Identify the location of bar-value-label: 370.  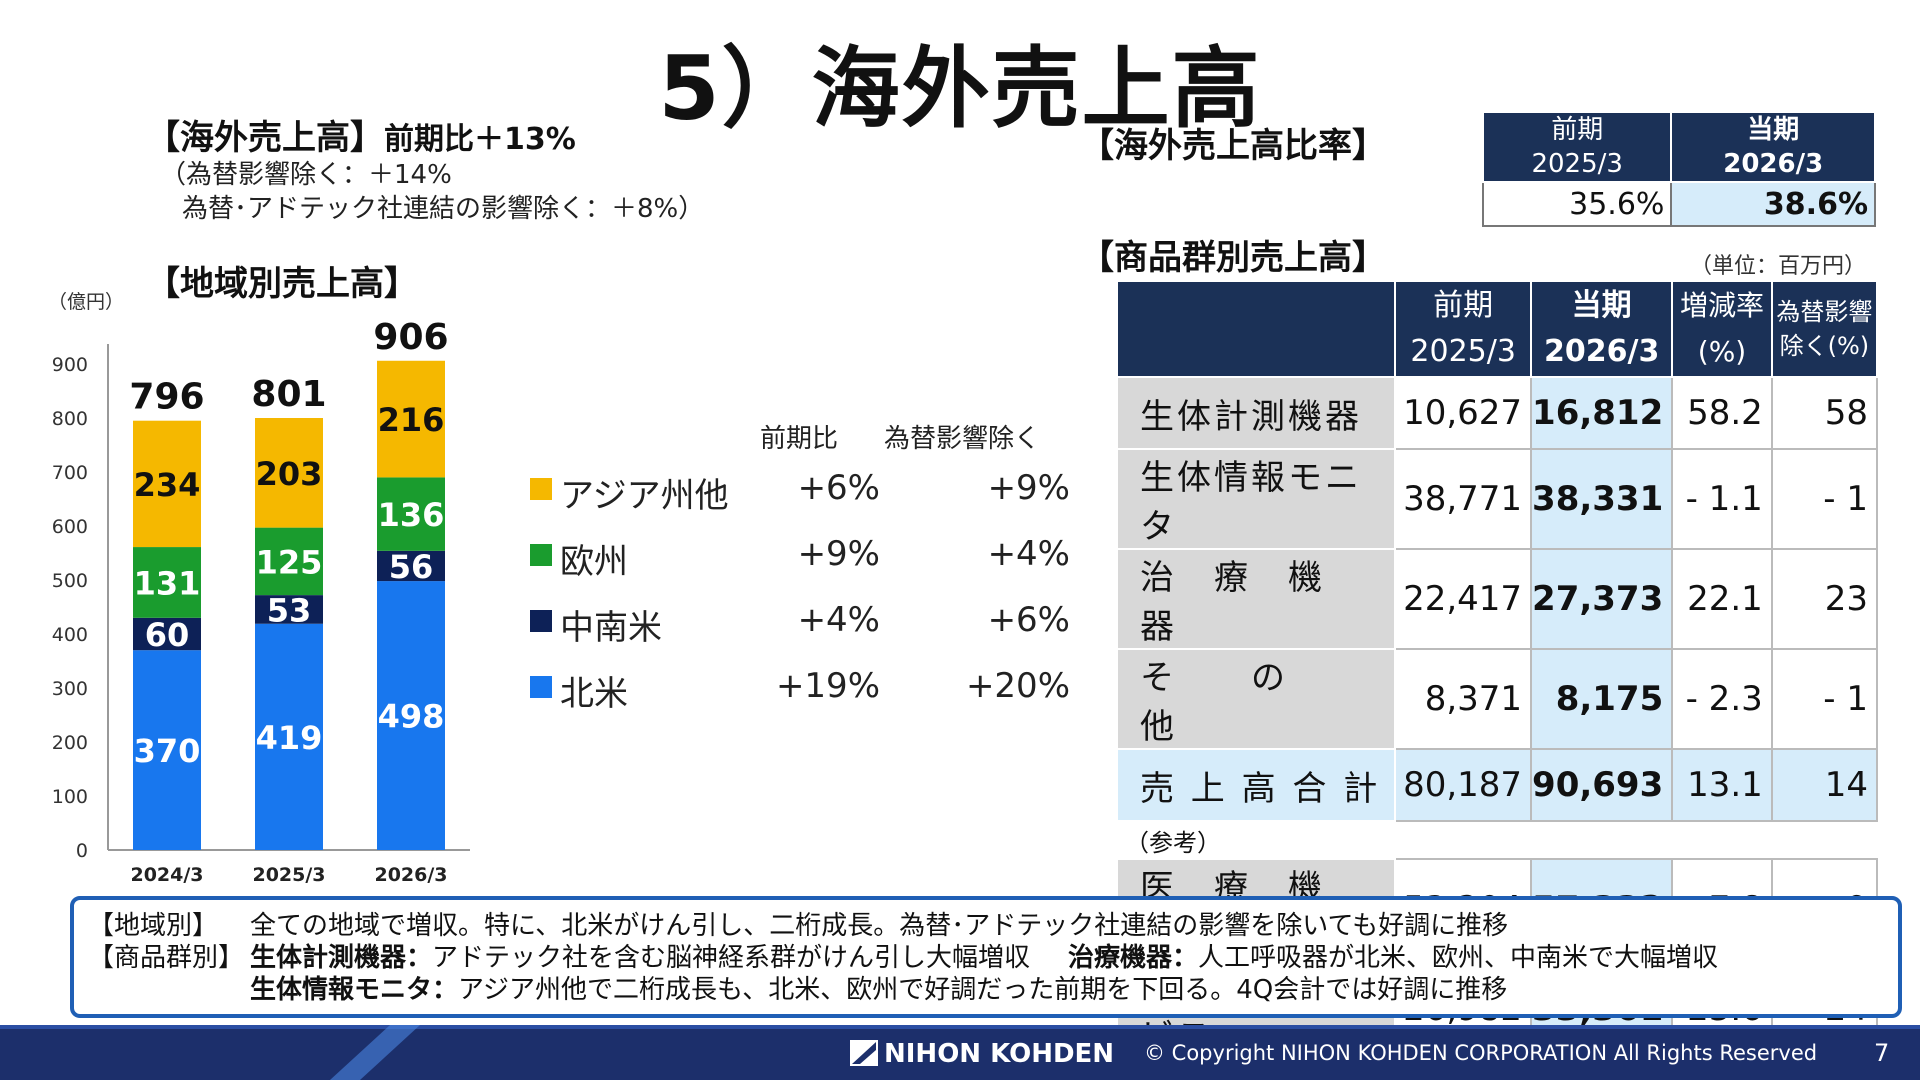
(167, 751).